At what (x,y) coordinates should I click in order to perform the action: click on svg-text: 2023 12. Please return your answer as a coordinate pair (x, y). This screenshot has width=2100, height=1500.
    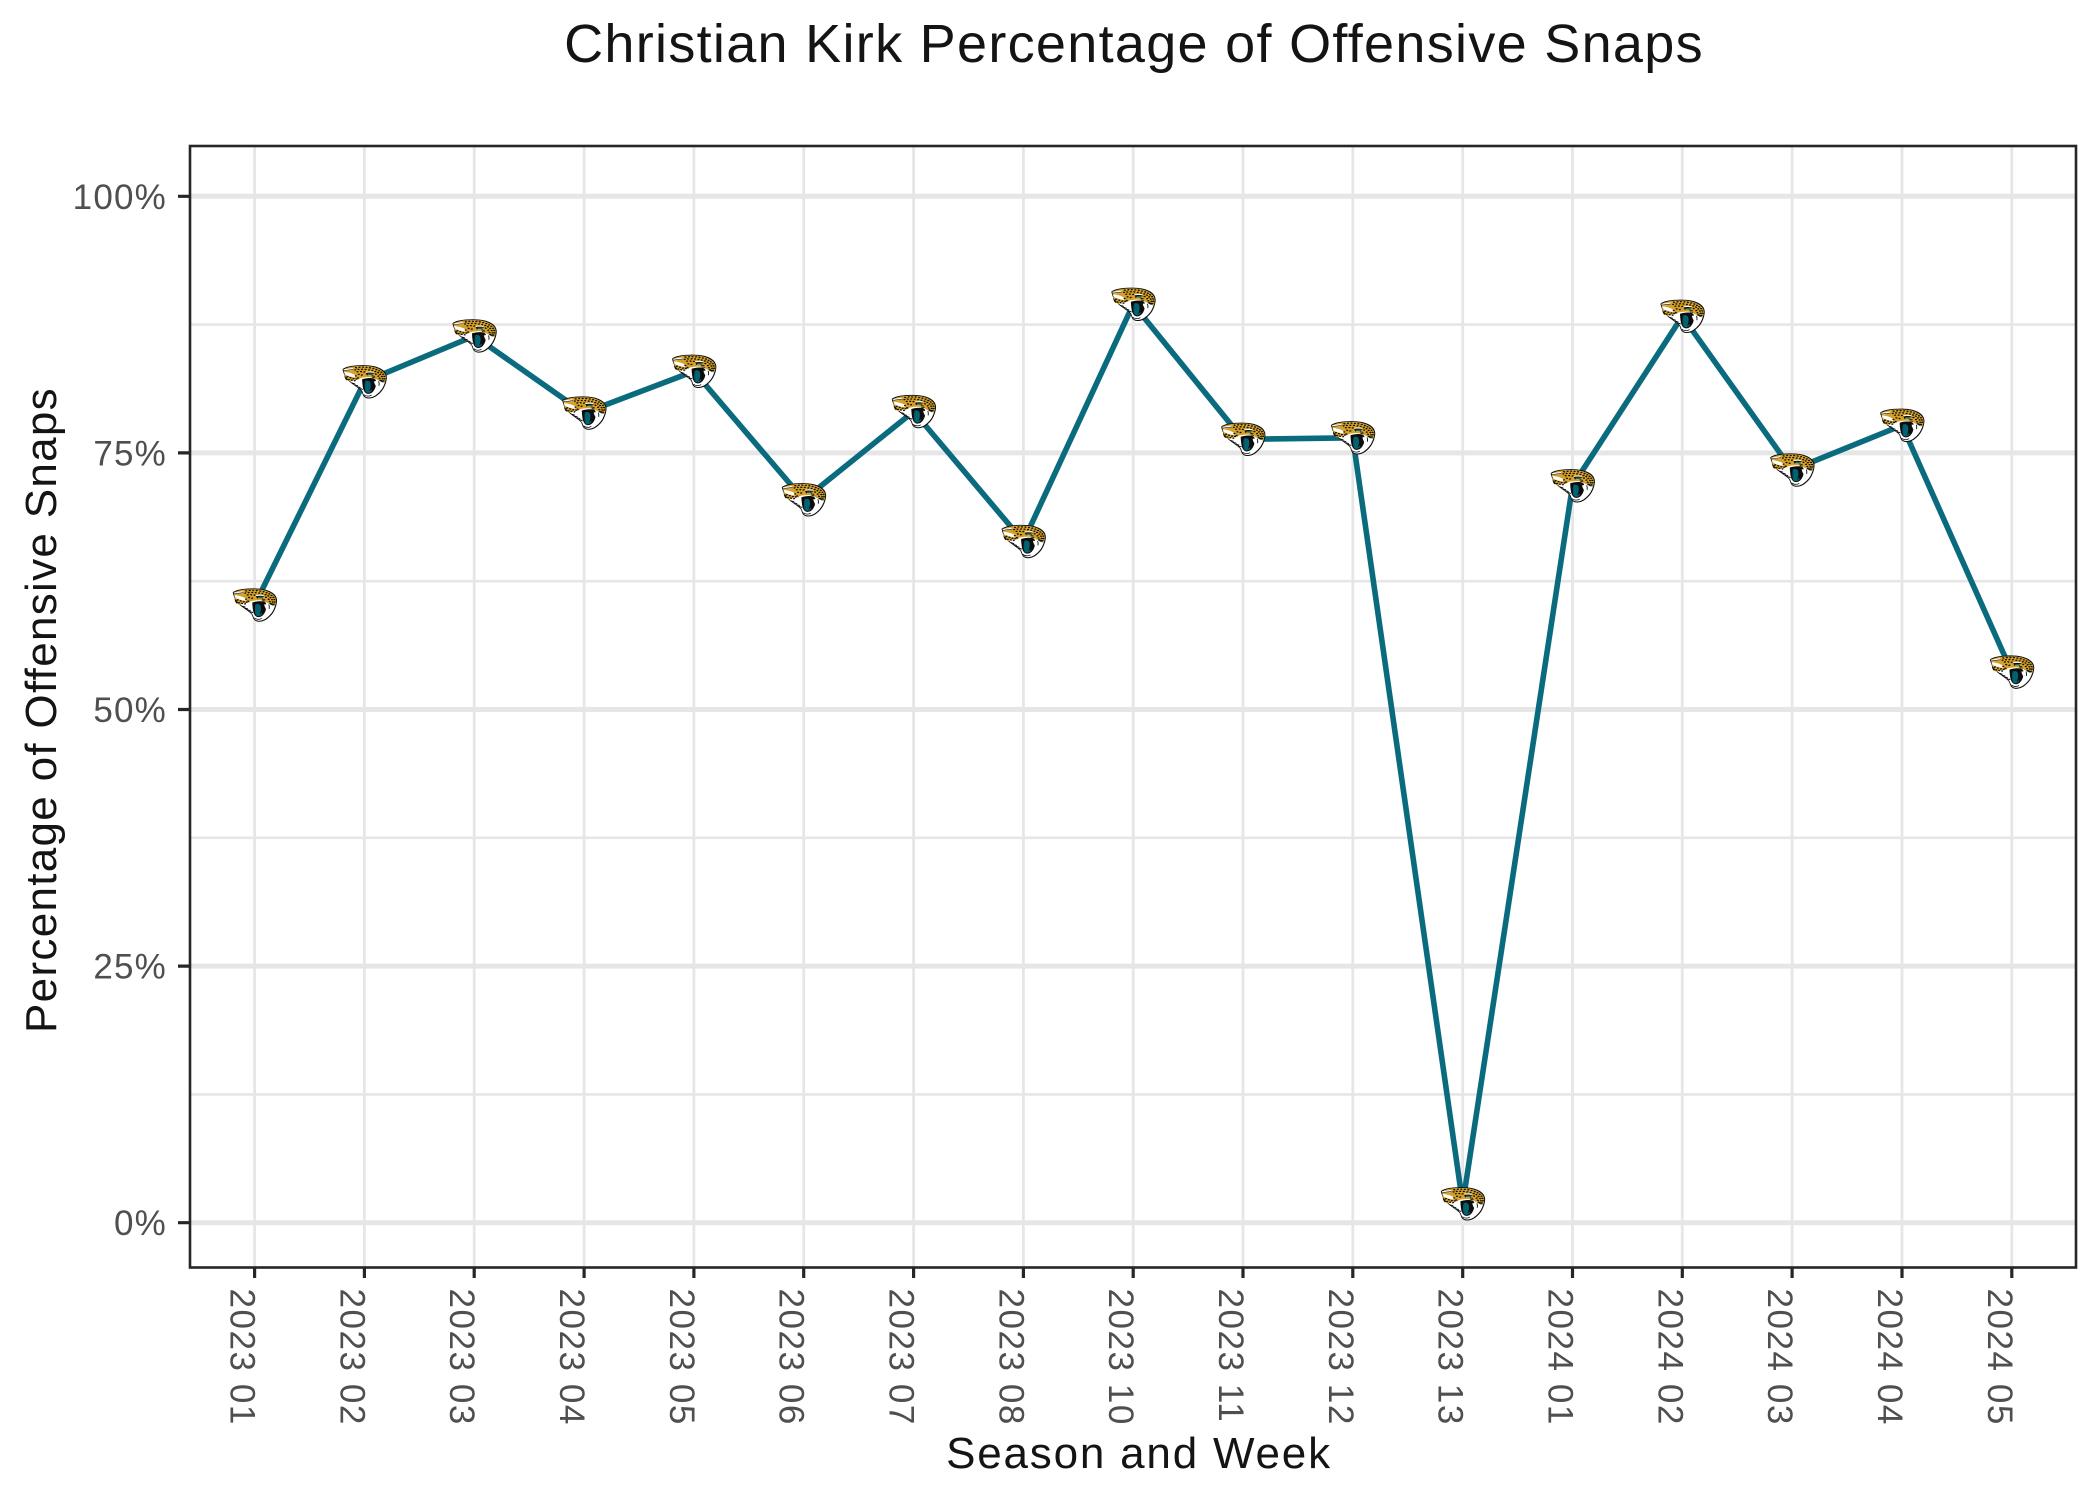
    Looking at the image, I should click on (1340, 1357).